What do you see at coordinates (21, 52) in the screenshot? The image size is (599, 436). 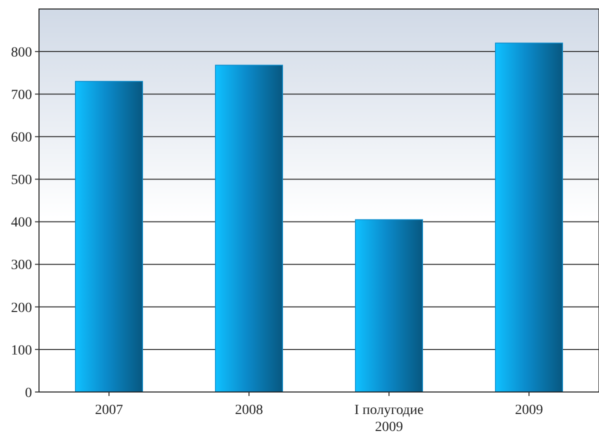 I see `y-tick-label: 800` at bounding box center [21, 52].